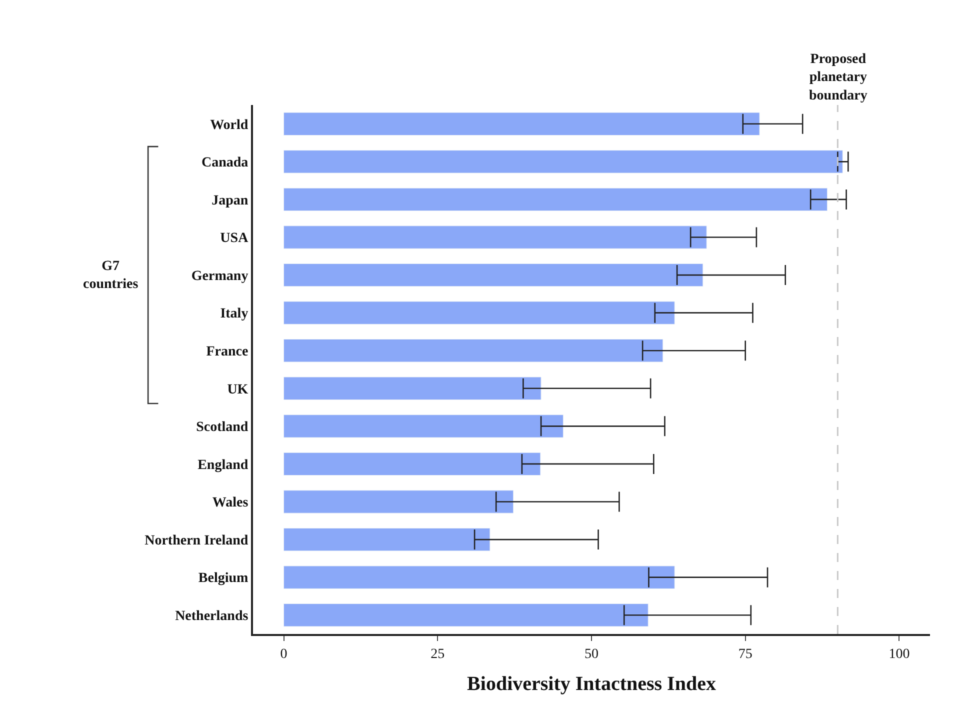  What do you see at coordinates (230, 200) in the screenshot?
I see `y-tick-label: Japan` at bounding box center [230, 200].